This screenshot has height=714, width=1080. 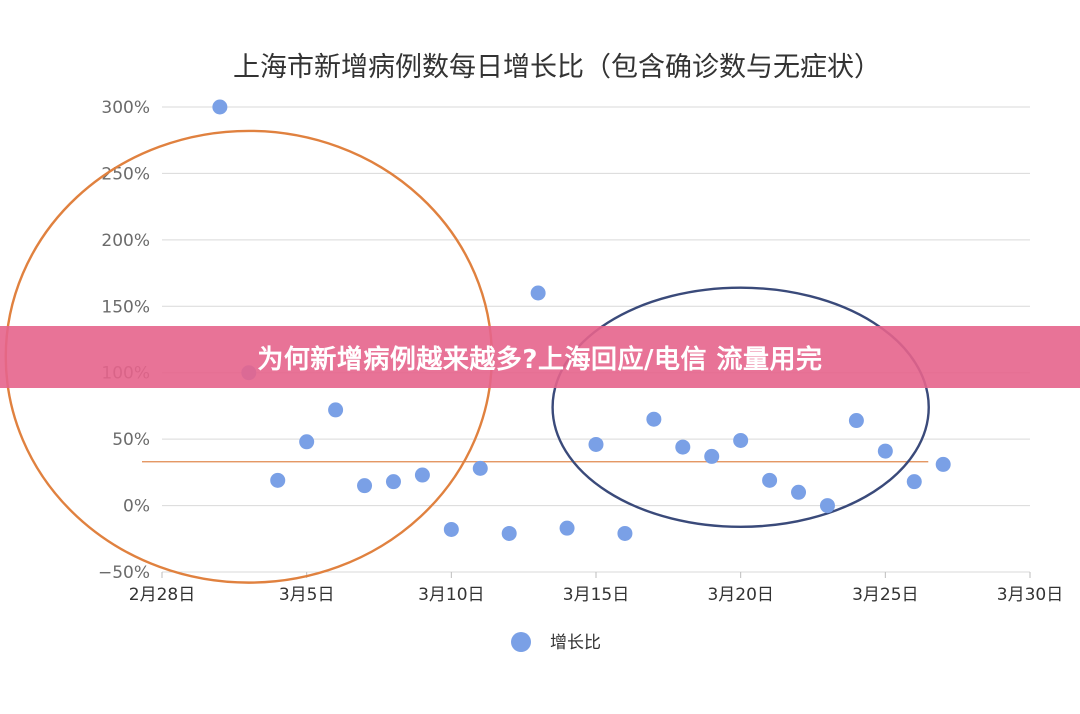 What do you see at coordinates (125, 108) in the screenshot?
I see `y-tick-label: 300%` at bounding box center [125, 108].